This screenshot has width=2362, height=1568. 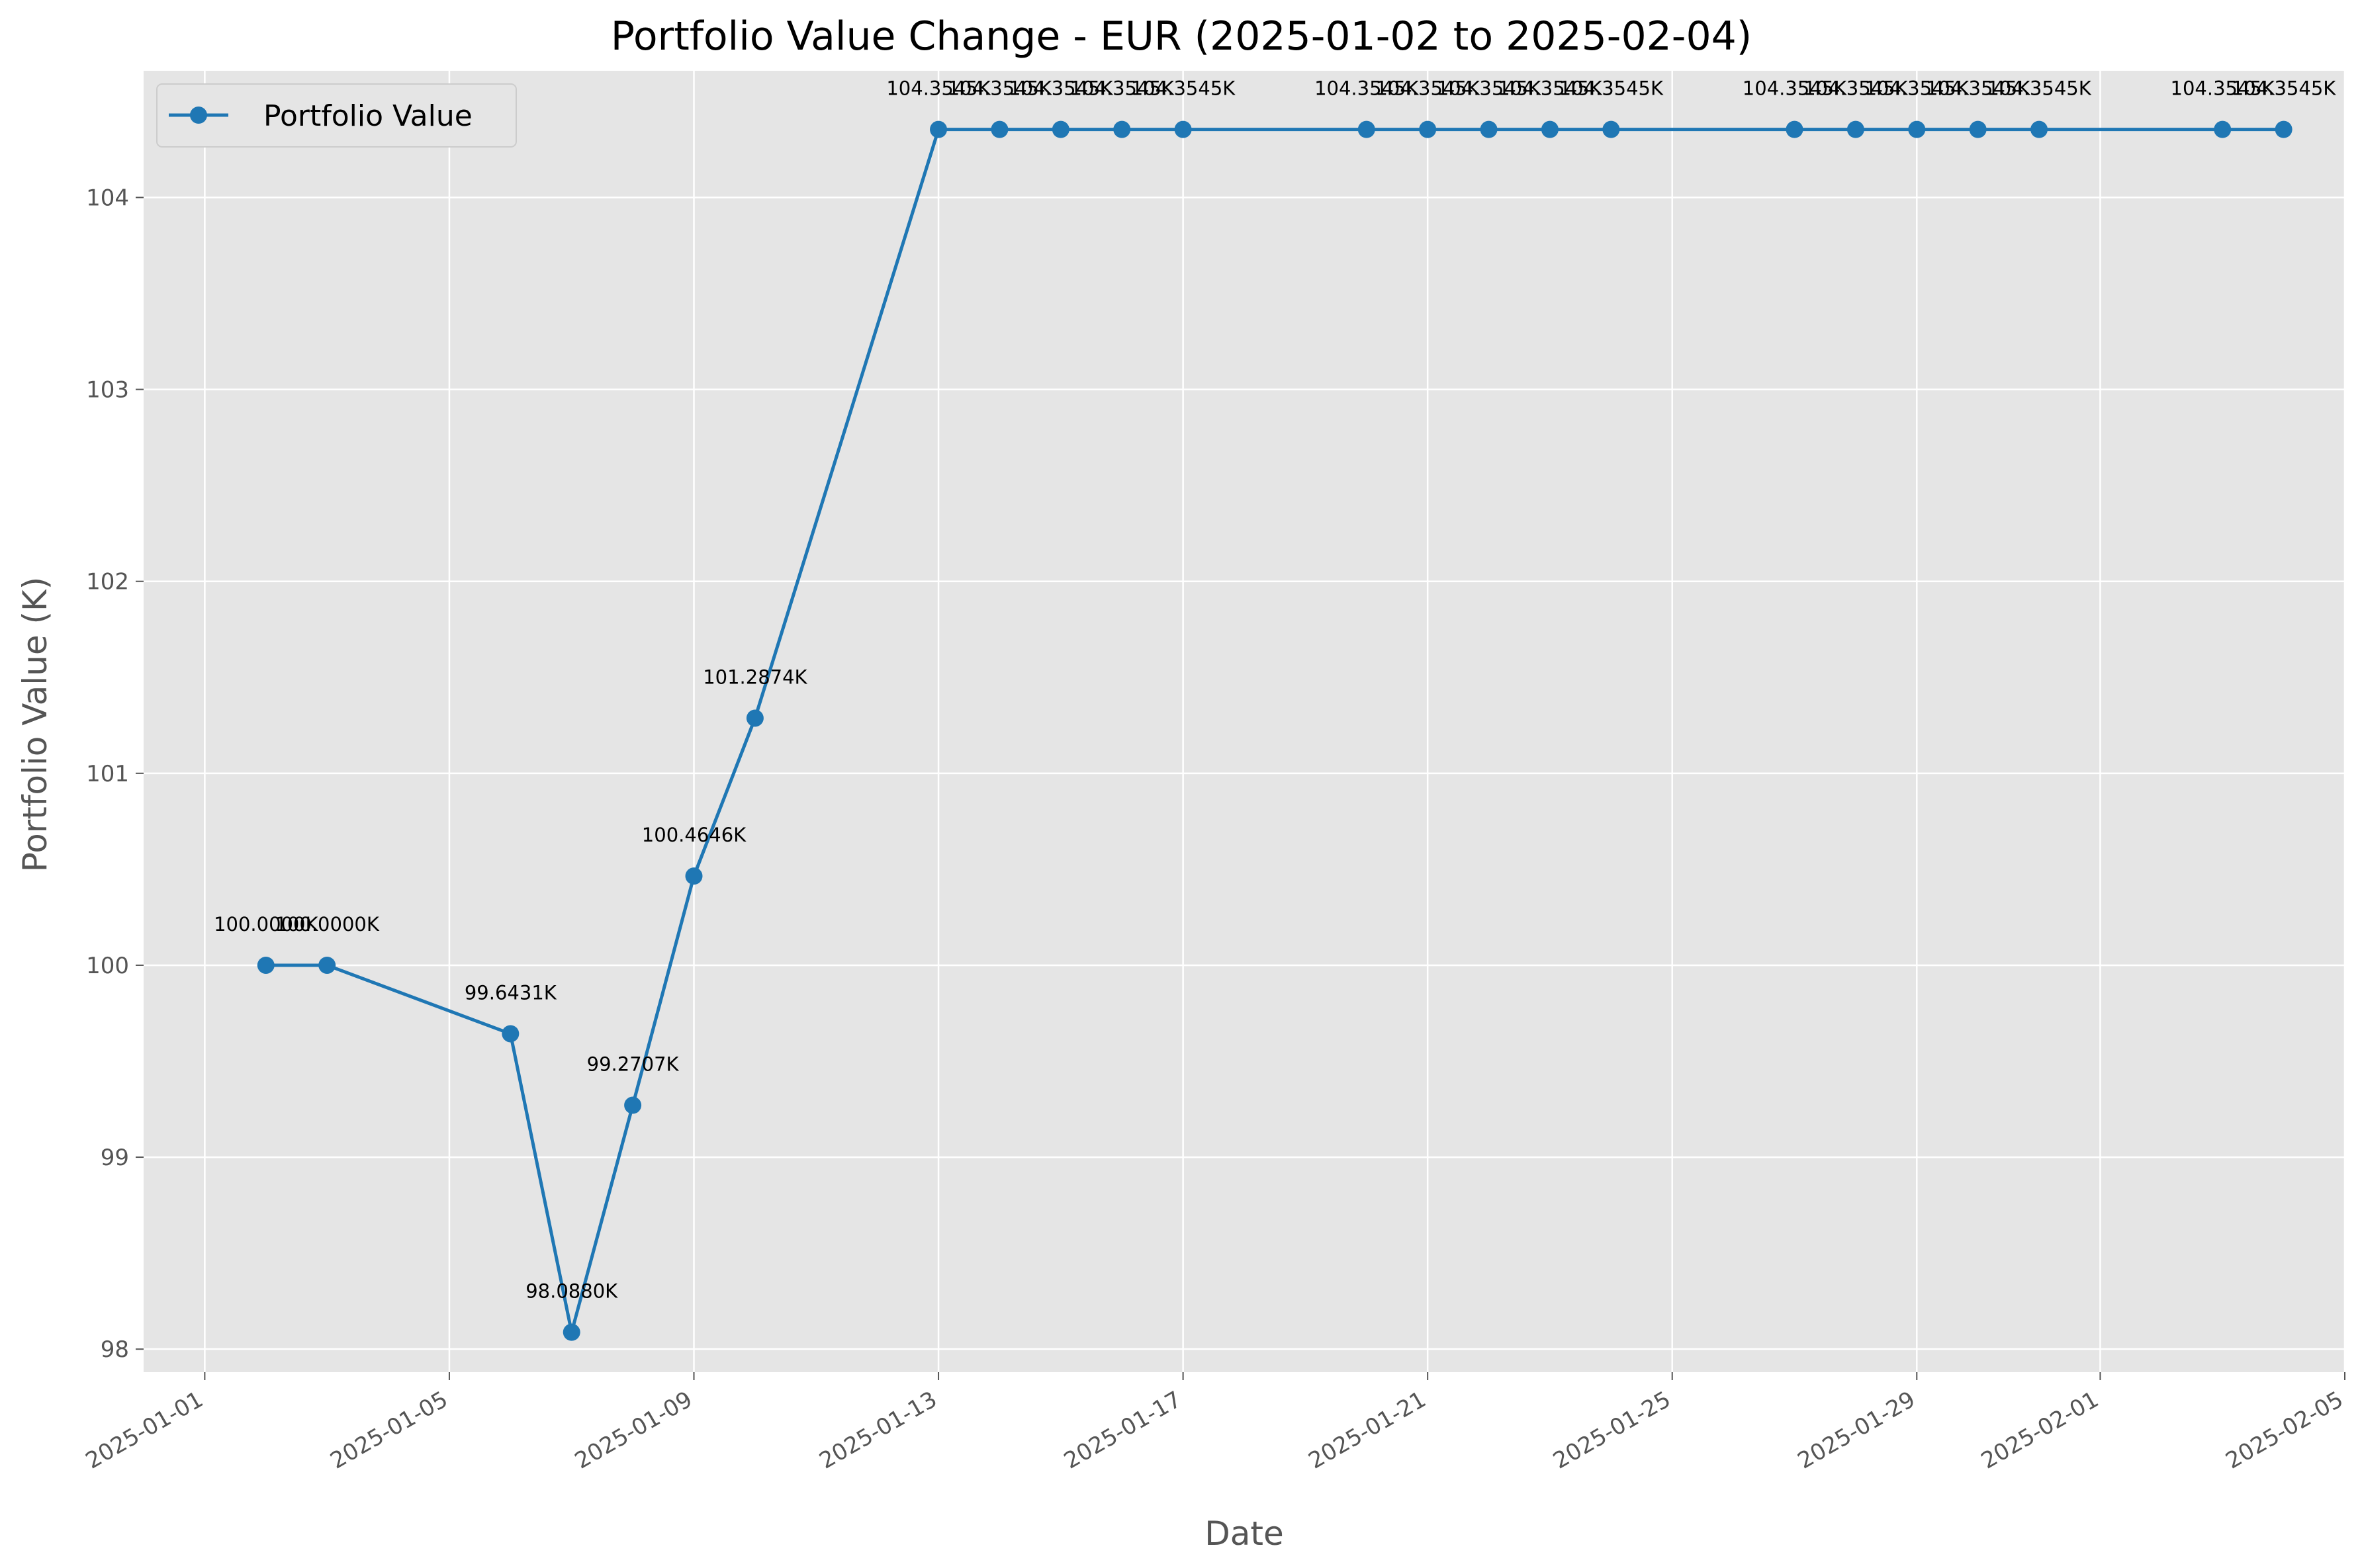 What do you see at coordinates (144, 1430) in the screenshot?
I see `x-tick-label: 2025-01-01` at bounding box center [144, 1430].